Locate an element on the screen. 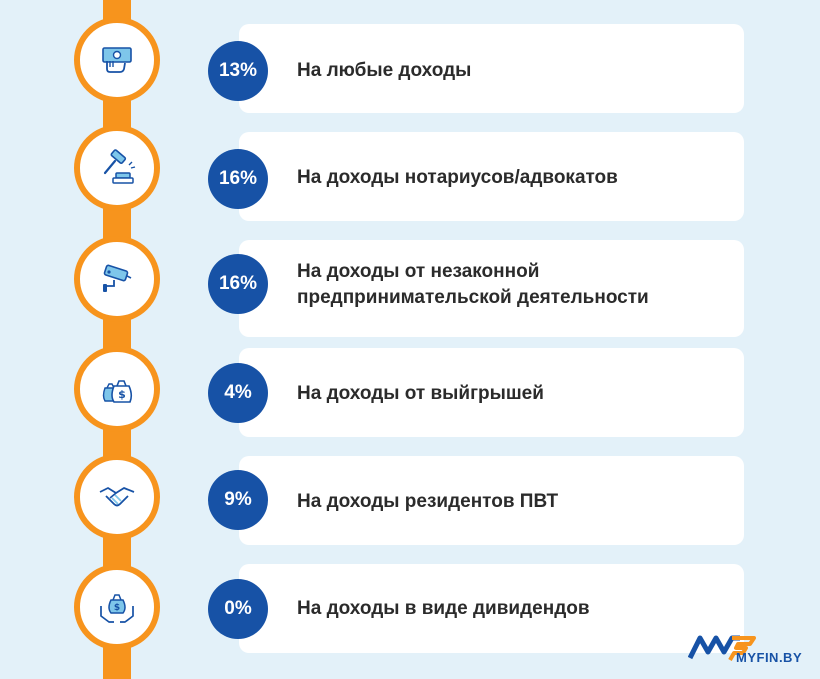  security-camera-icon is located at coordinates (117, 279).